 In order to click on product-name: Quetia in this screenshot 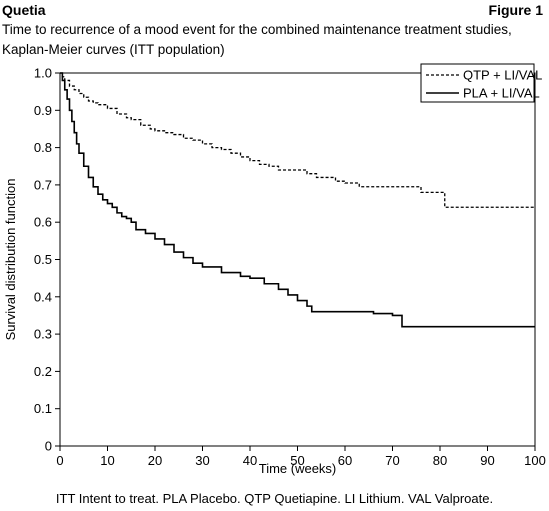, I will do `click(24, 10)`.